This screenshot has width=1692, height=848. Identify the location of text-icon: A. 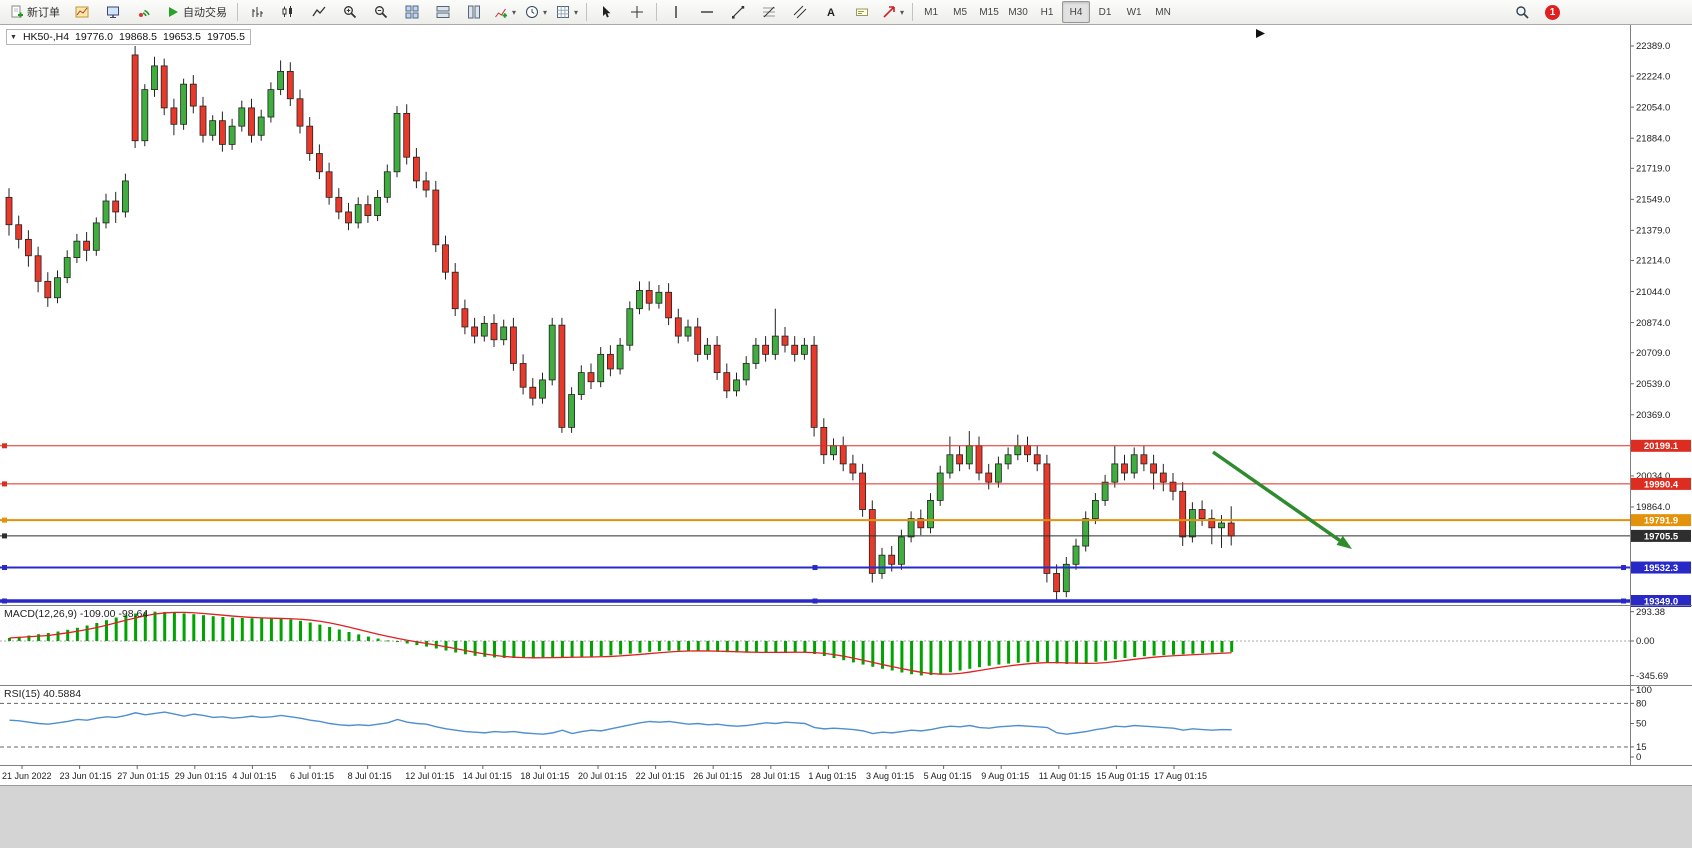
(831, 13).